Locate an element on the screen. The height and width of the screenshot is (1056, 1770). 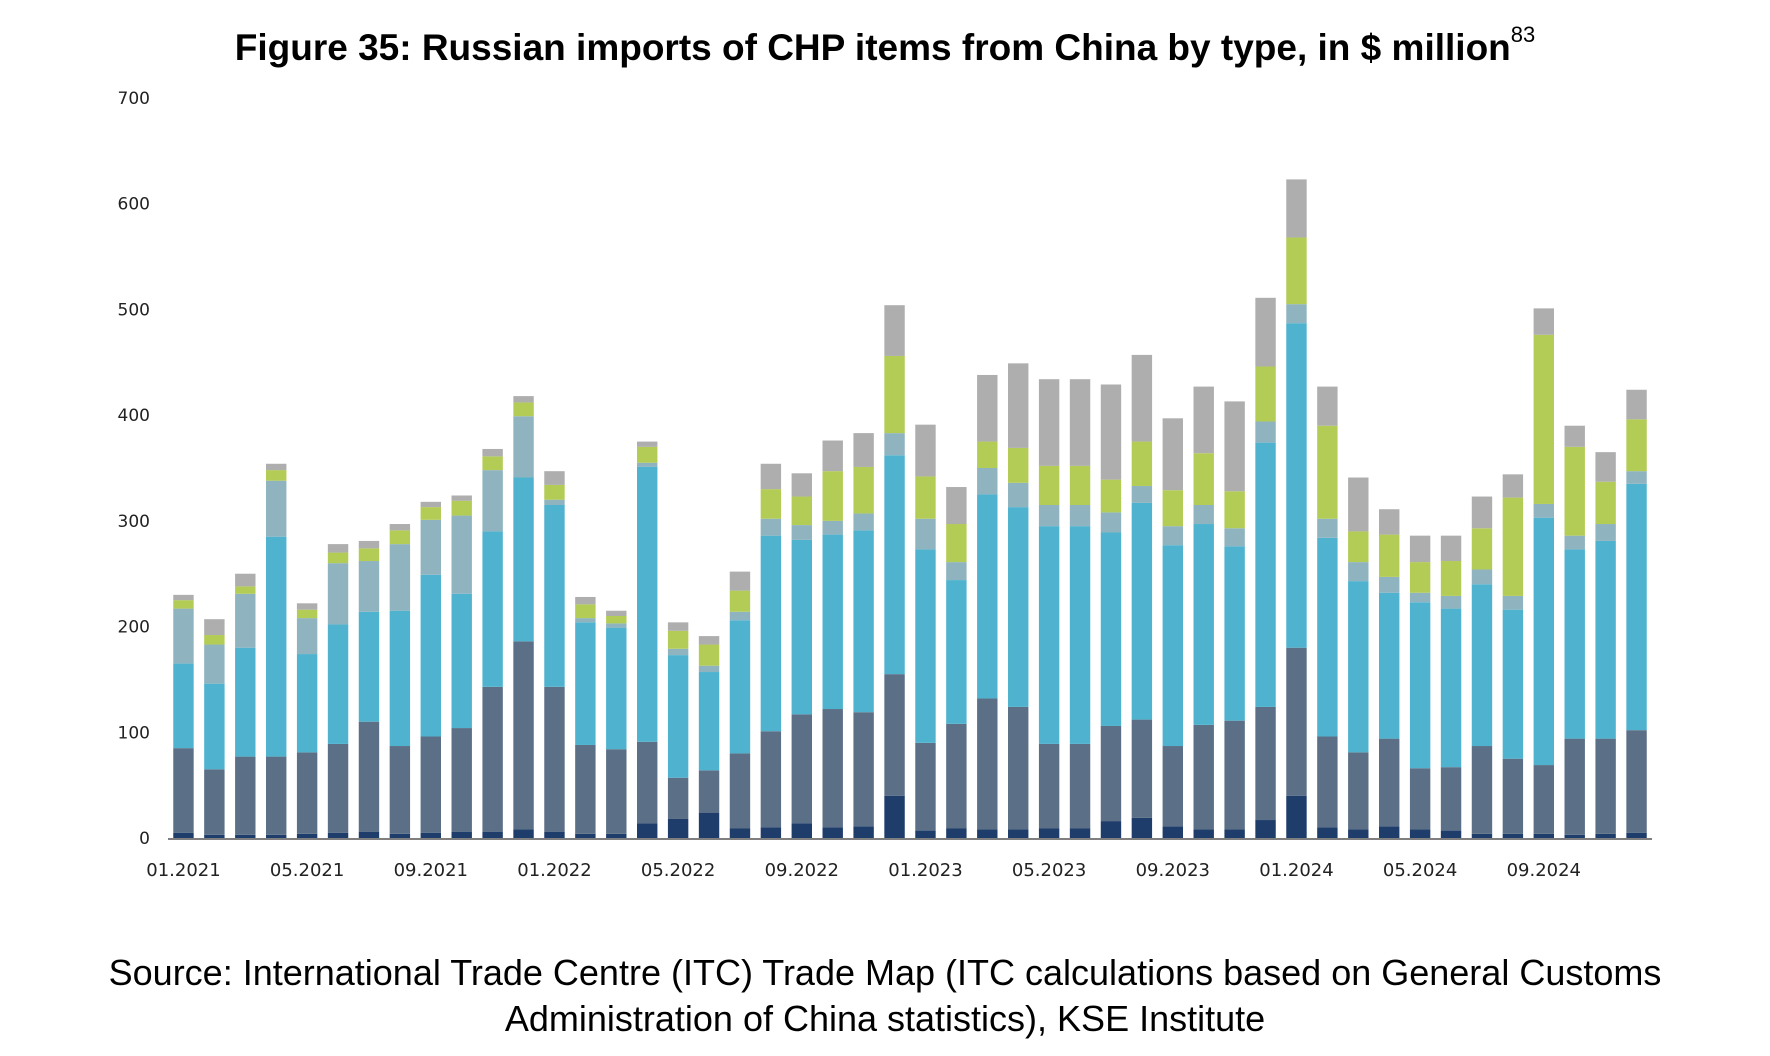
y-tick-label: 400 is located at coordinates (134, 416).